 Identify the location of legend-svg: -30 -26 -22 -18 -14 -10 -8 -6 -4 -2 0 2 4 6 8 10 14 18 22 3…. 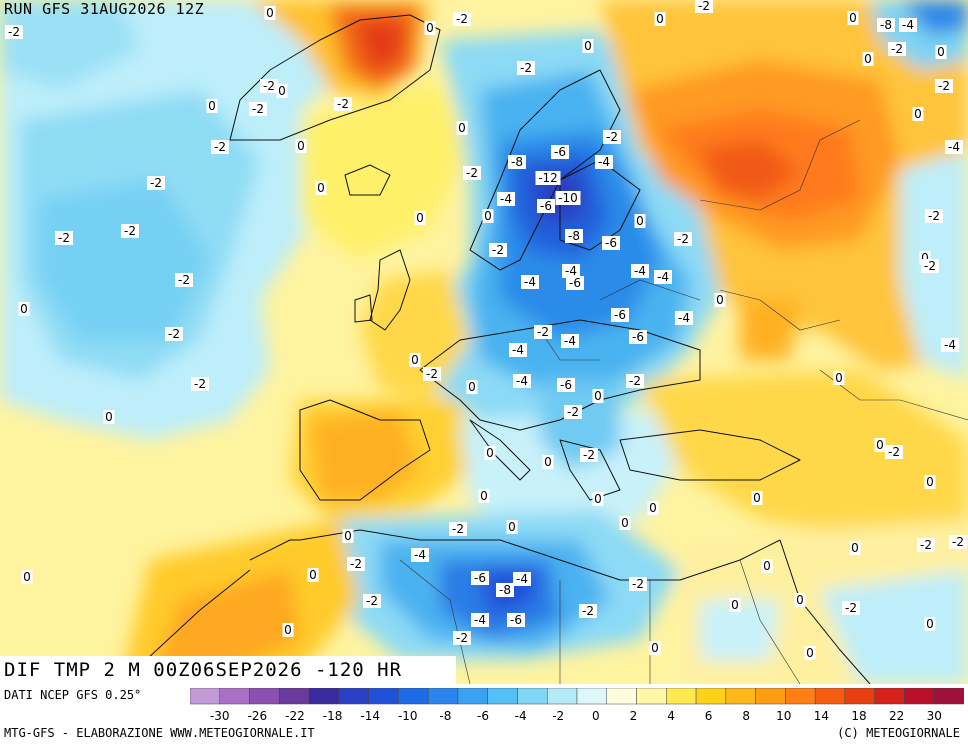
(577, 705).